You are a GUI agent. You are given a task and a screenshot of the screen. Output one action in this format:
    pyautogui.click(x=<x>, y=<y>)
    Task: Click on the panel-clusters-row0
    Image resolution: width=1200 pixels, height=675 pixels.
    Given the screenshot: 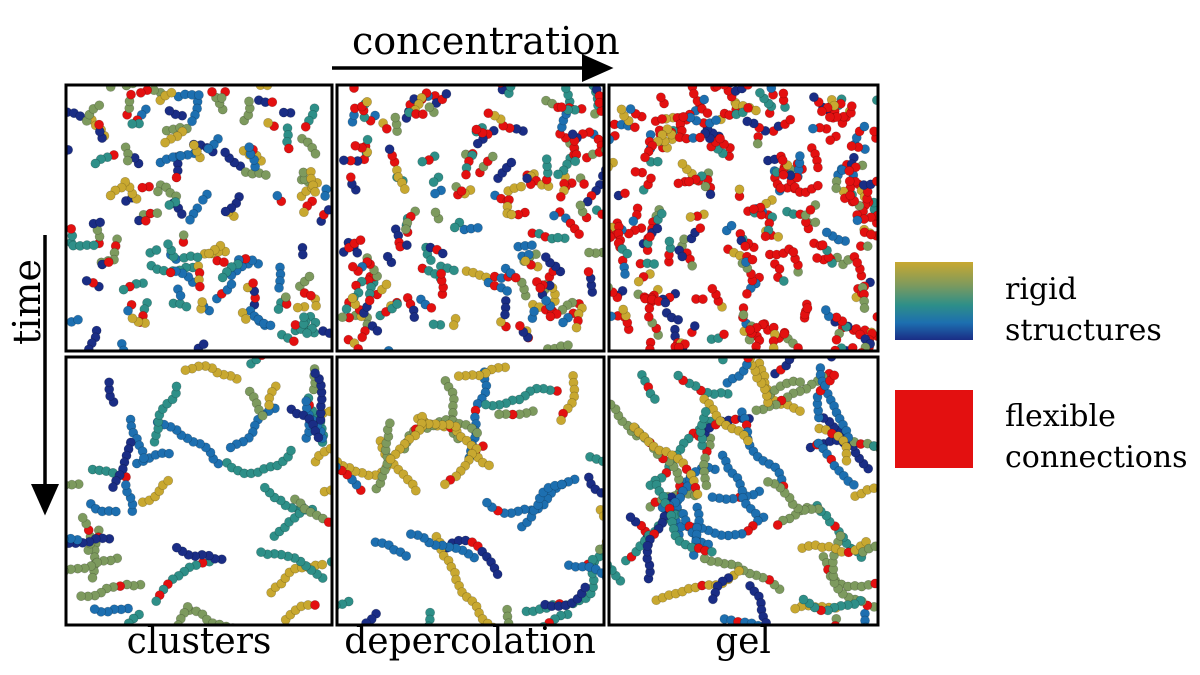 What is the action you would take?
    pyautogui.click(x=199, y=218)
    